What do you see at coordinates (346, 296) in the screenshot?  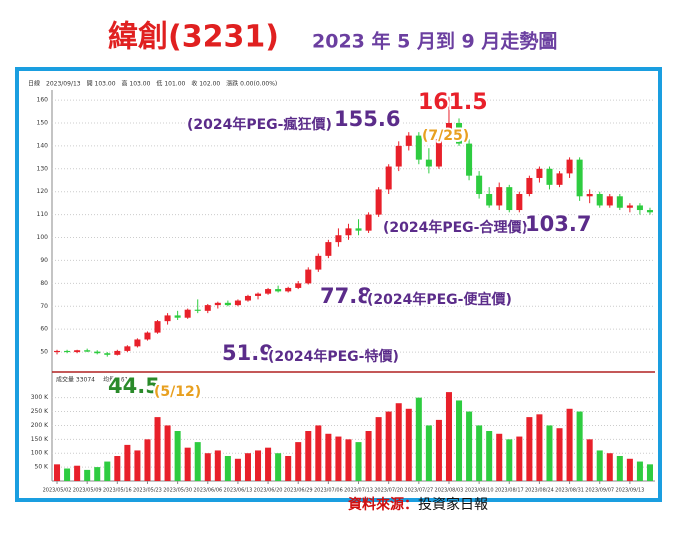 I see `annotation: 77.8` at bounding box center [346, 296].